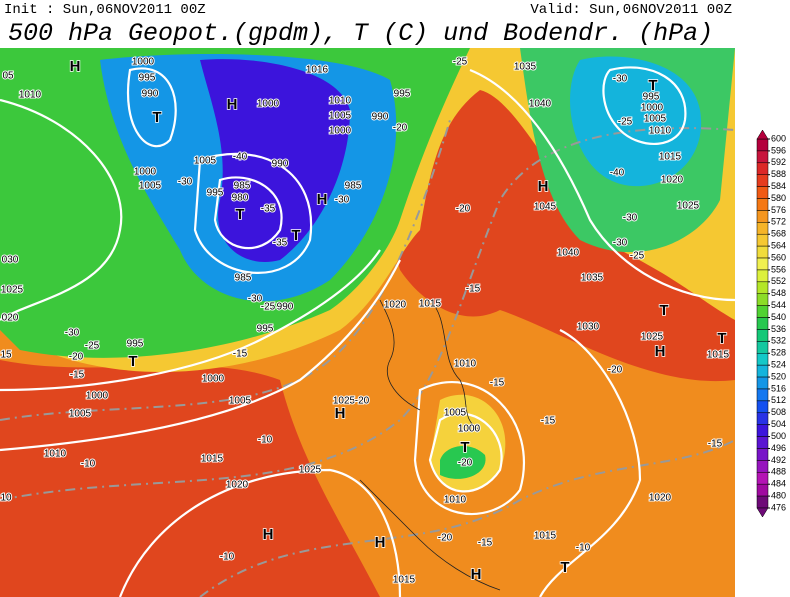 This screenshot has height=597, width=790. What do you see at coordinates (778, 210) in the screenshot?
I see `colorbar-tick-label: 576` at bounding box center [778, 210].